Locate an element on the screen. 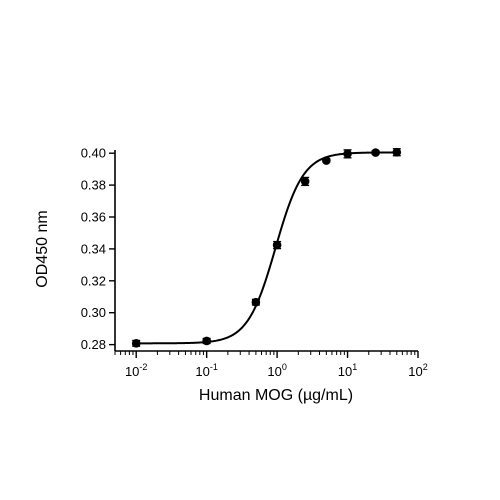  x-tick-label: 10⁻¹ is located at coordinates (206, 370).